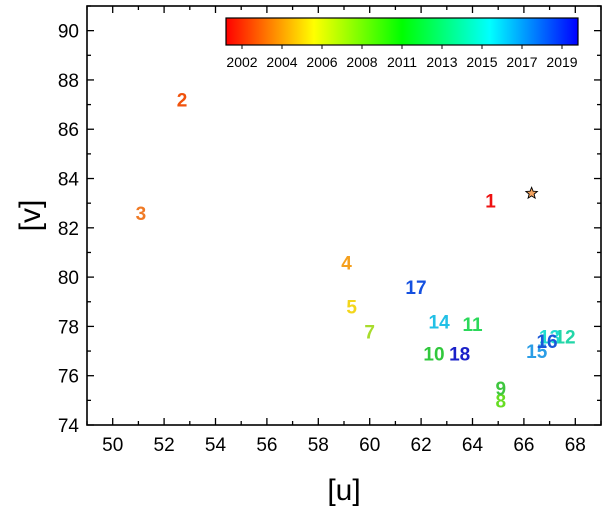 The width and height of the screenshot is (602, 510). I want to click on colorbar-tick-label: 2011, so click(402, 62).